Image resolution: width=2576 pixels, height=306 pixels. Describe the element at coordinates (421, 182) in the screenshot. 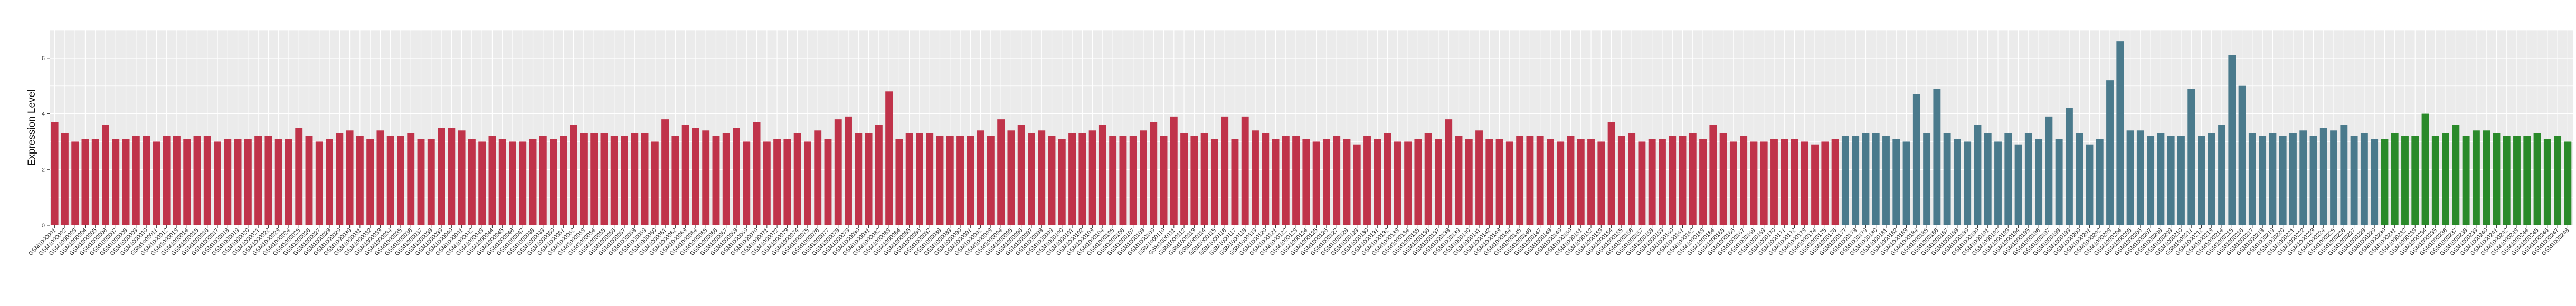

I see `bar-GSM1000037` at that location.